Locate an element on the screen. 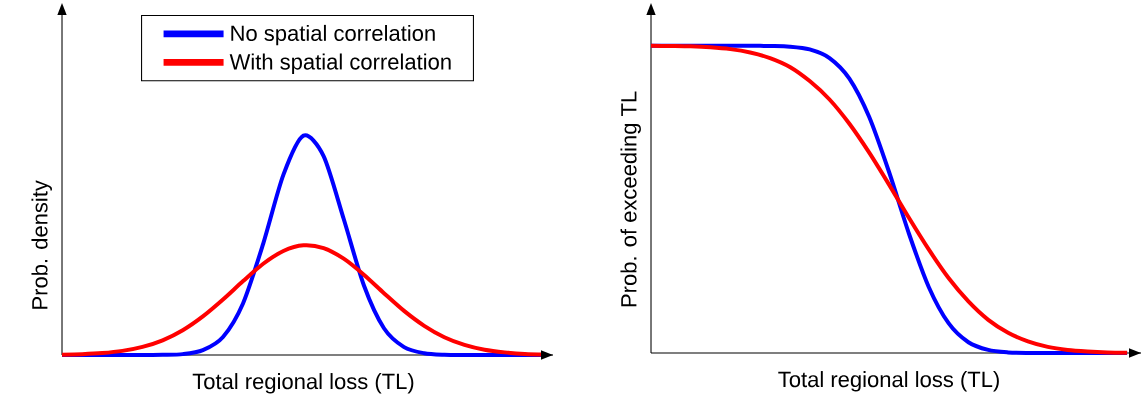  y-axis-title: Prob. density is located at coordinates (41, 244).